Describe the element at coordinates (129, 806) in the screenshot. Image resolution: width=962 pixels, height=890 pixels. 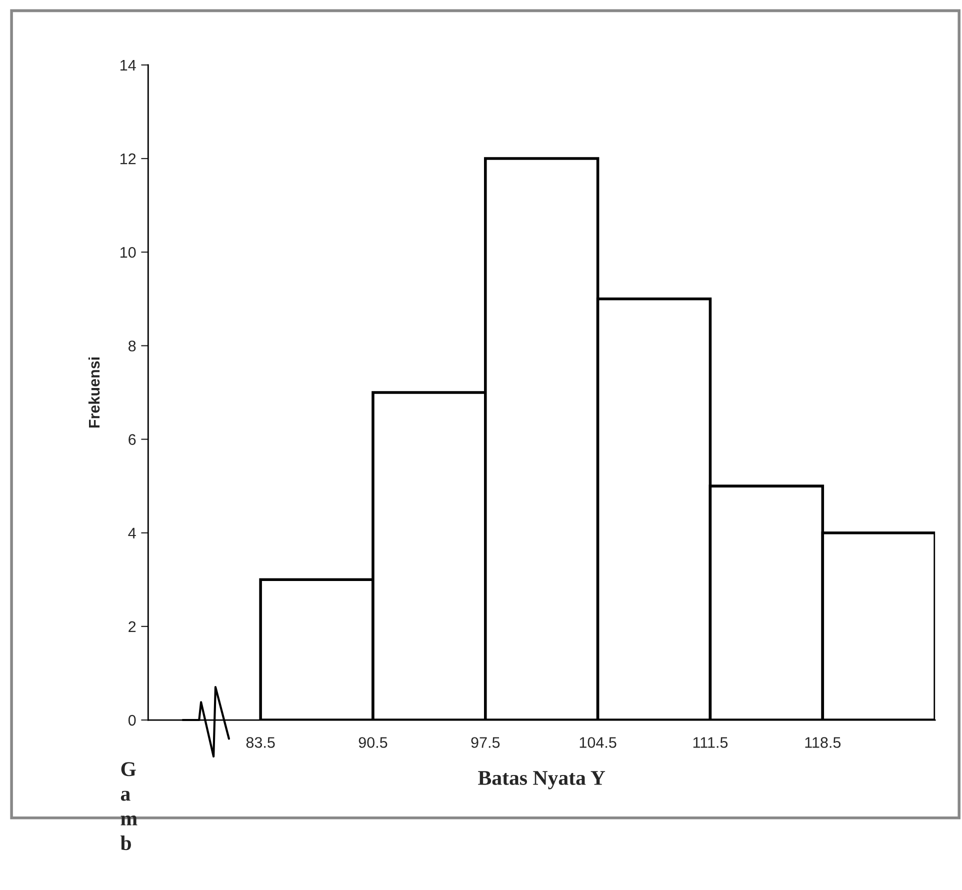
I see `text: G a m b` at that location.